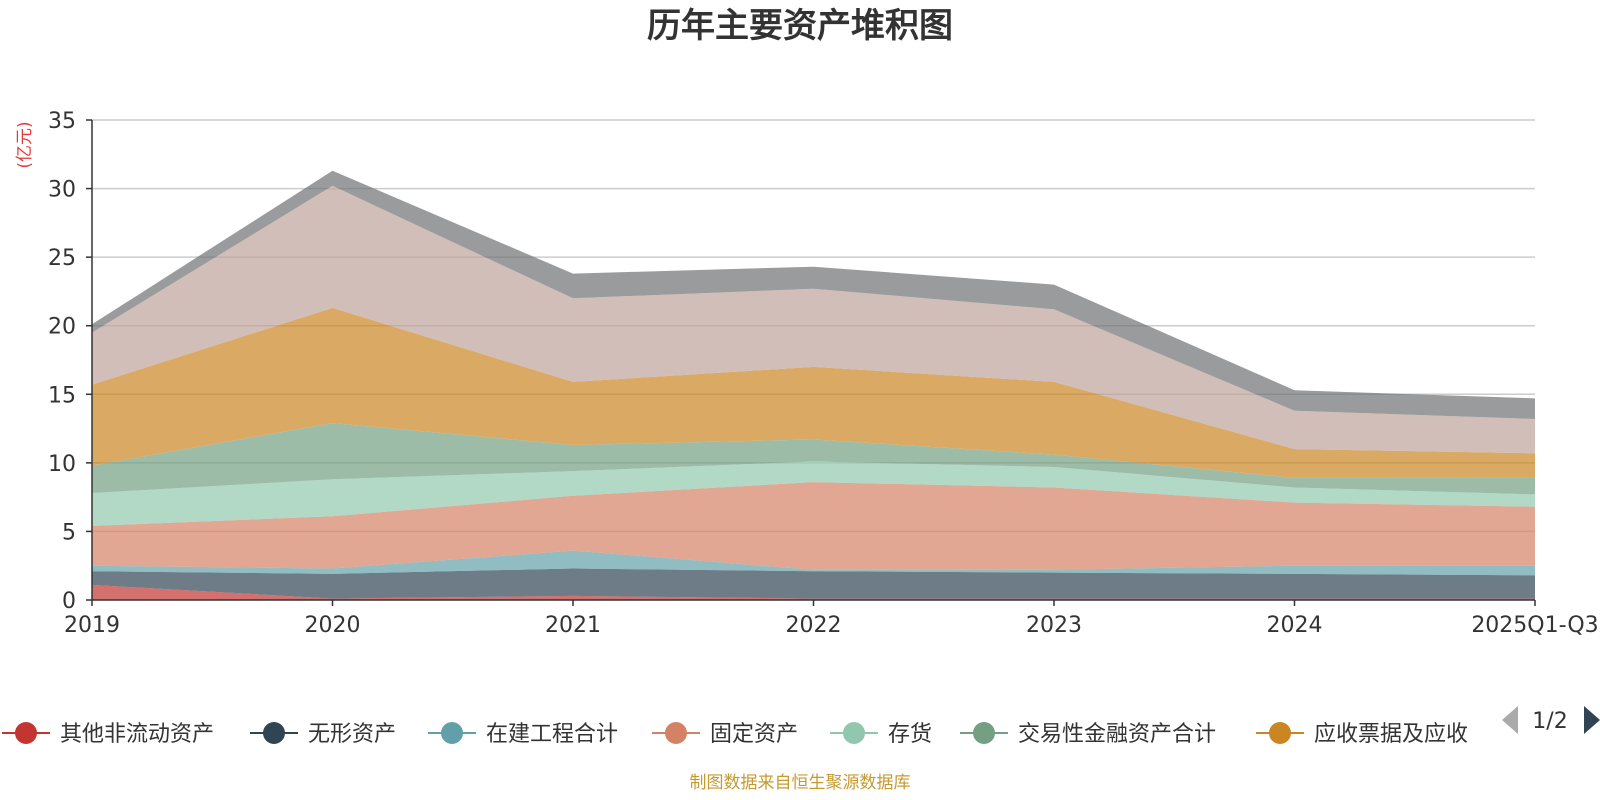 This screenshot has height=800, width=1600. What do you see at coordinates (69, 532) in the screenshot?
I see `y-tick-label: 5` at bounding box center [69, 532].